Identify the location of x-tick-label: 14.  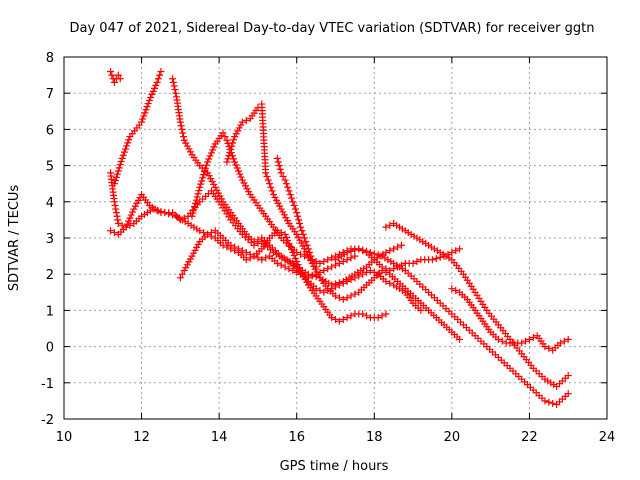
(219, 437).